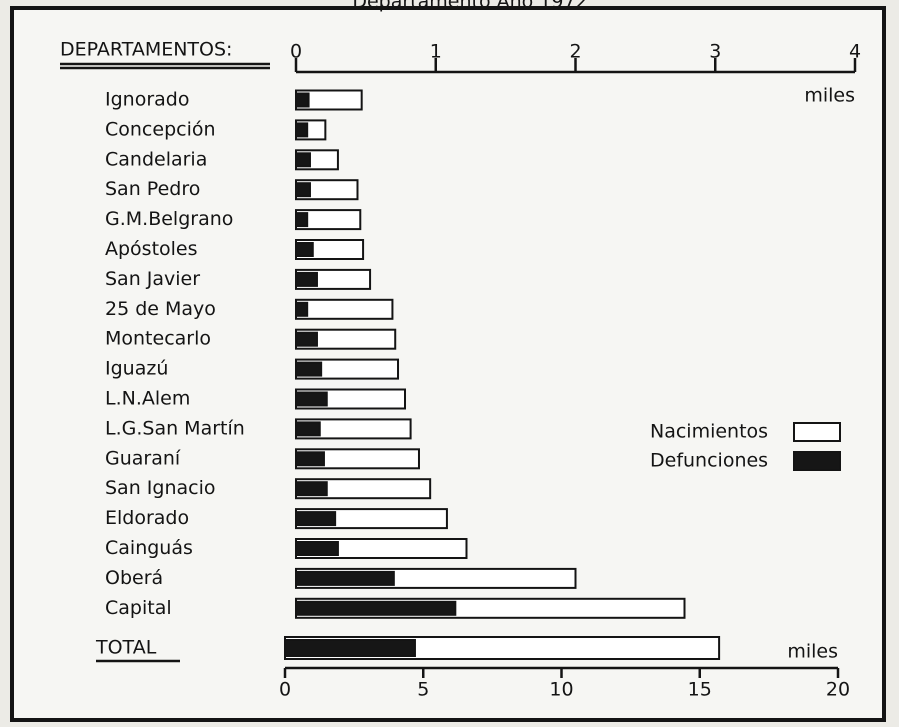 The image size is (899, 727). Describe the element at coordinates (169, 219) in the screenshot. I see `category-label: G.M.Belgrano` at that location.